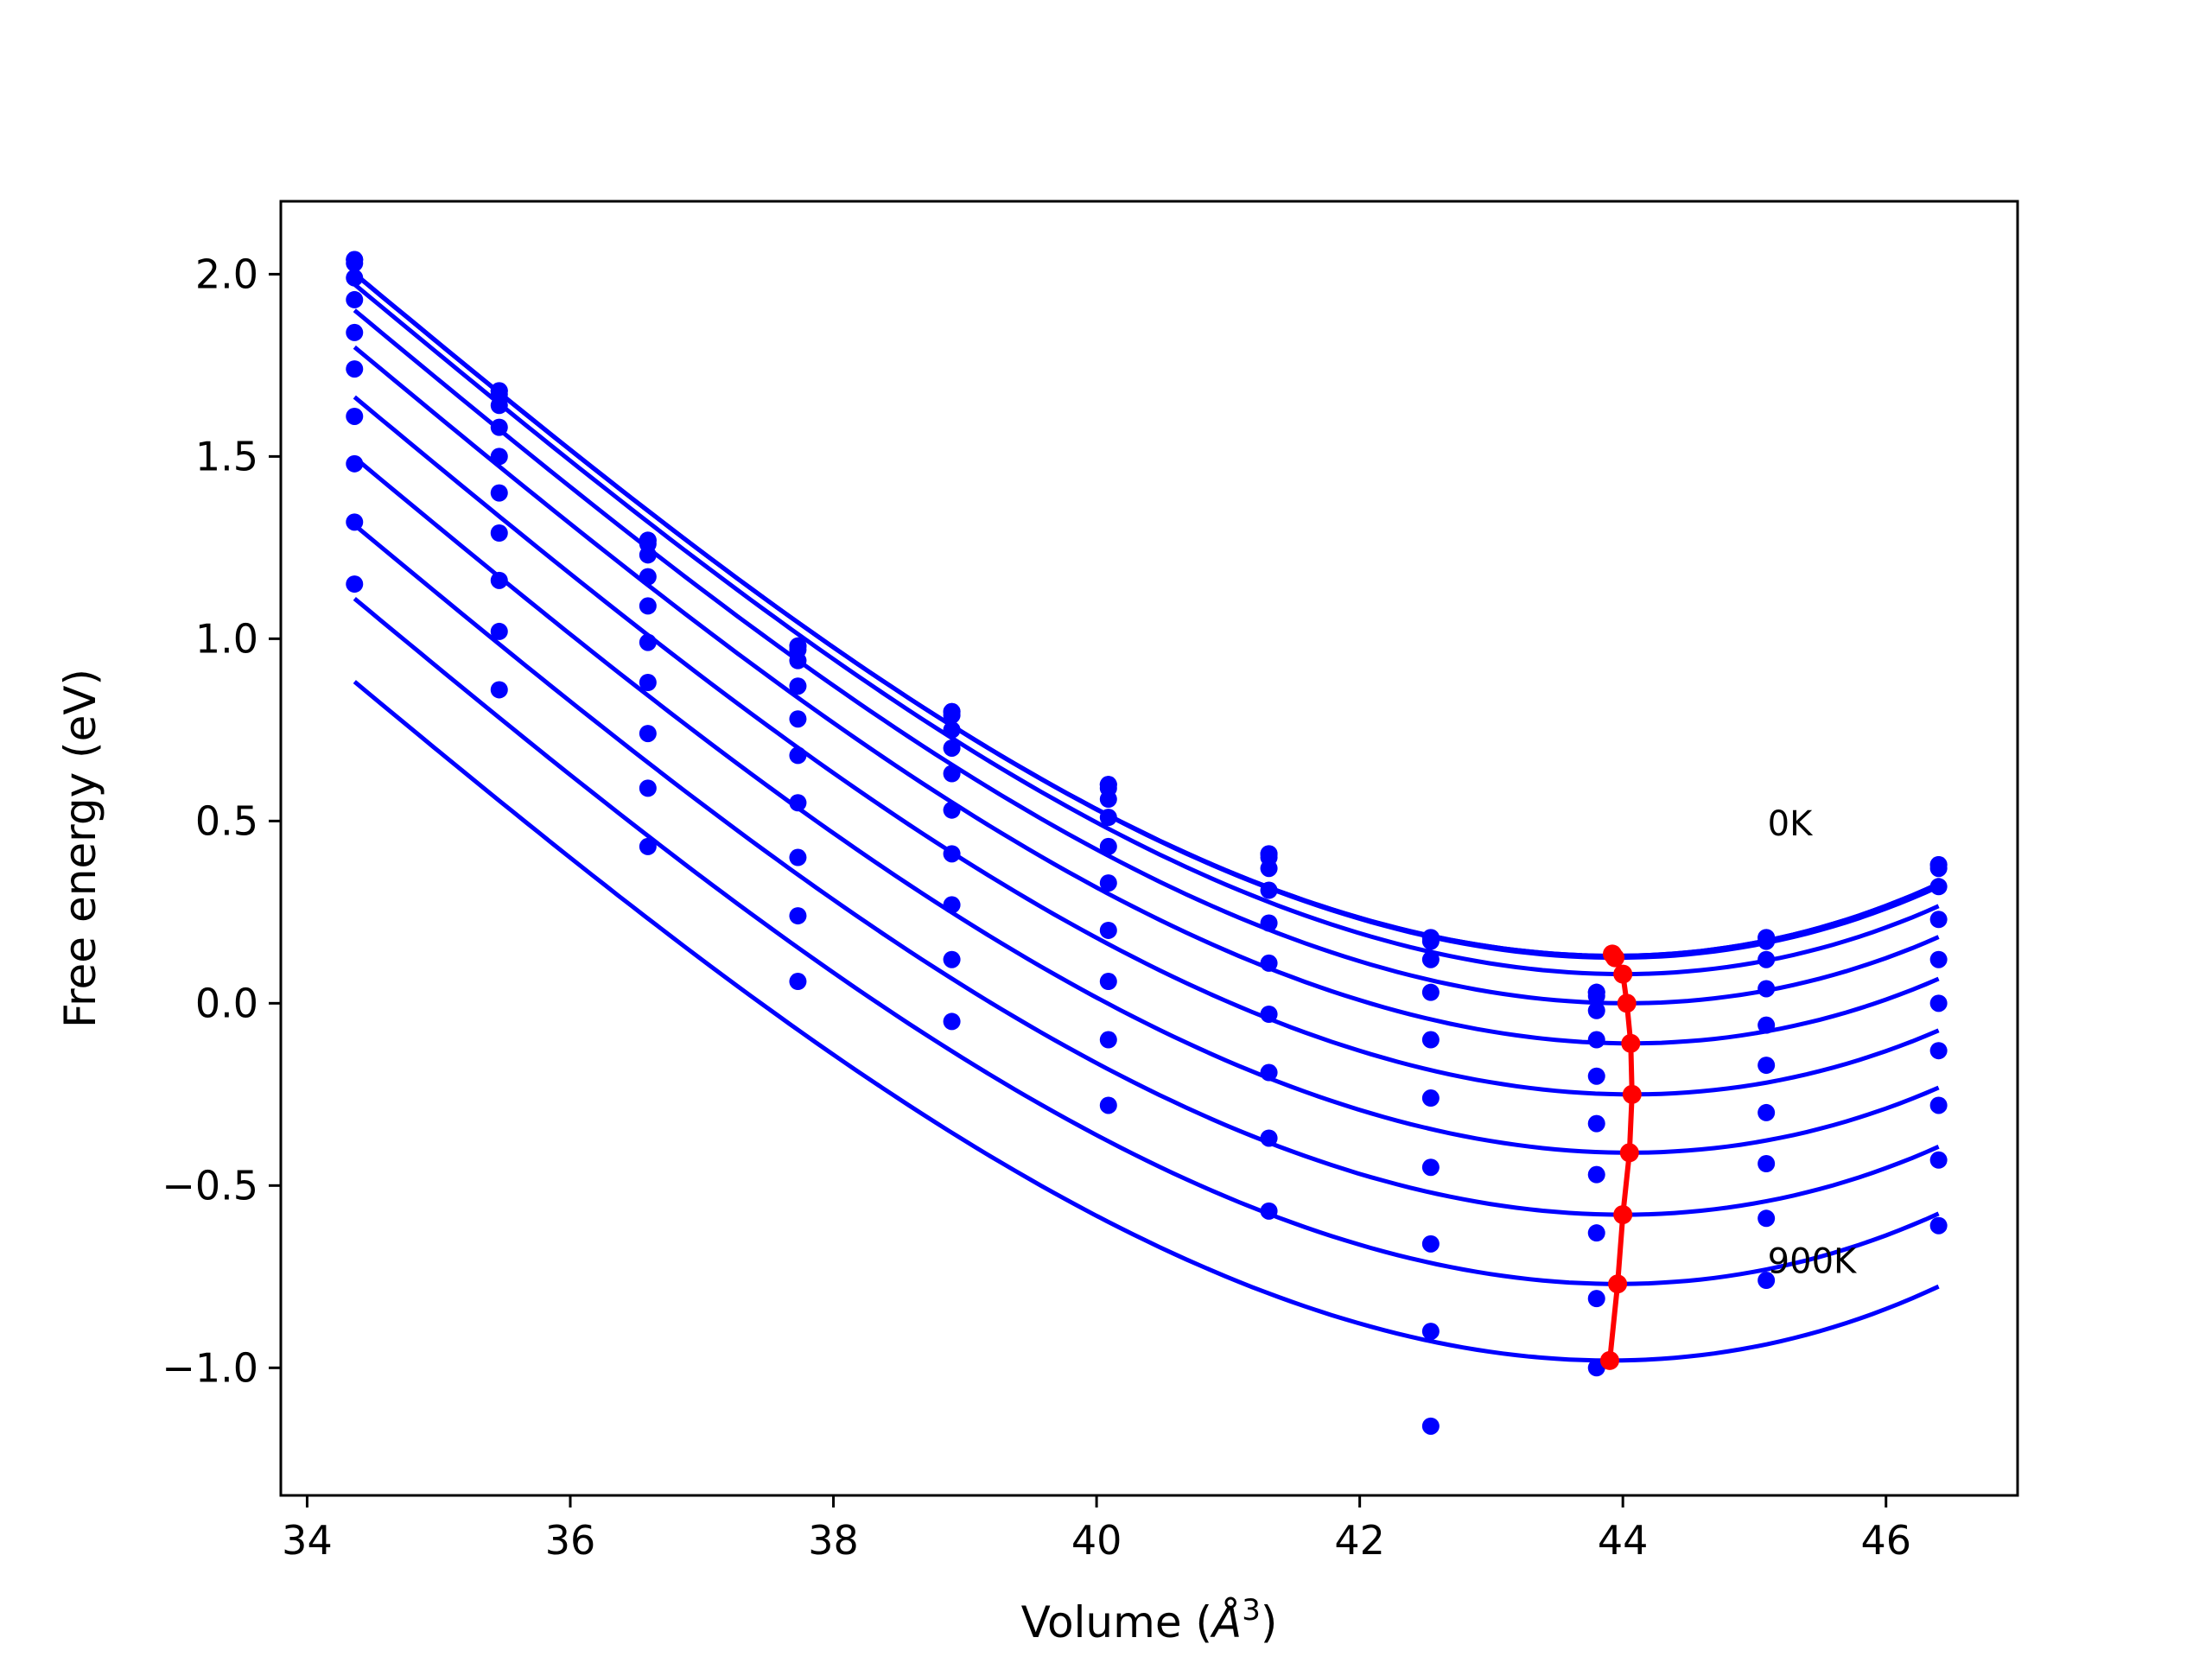  I want to click on x-tick-label: 44, so click(1623, 1541).